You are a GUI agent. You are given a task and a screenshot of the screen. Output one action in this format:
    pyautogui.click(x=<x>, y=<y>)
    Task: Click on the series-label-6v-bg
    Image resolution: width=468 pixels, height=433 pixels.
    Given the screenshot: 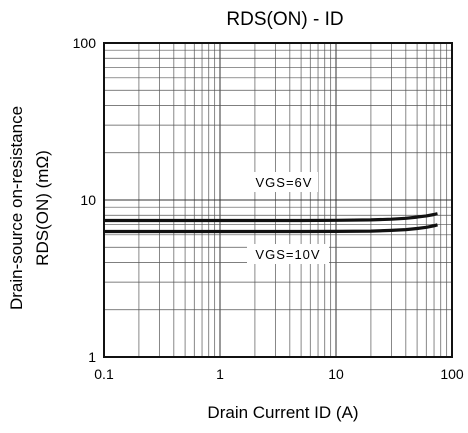 What is the action you would take?
    pyautogui.click(x=284, y=182)
    